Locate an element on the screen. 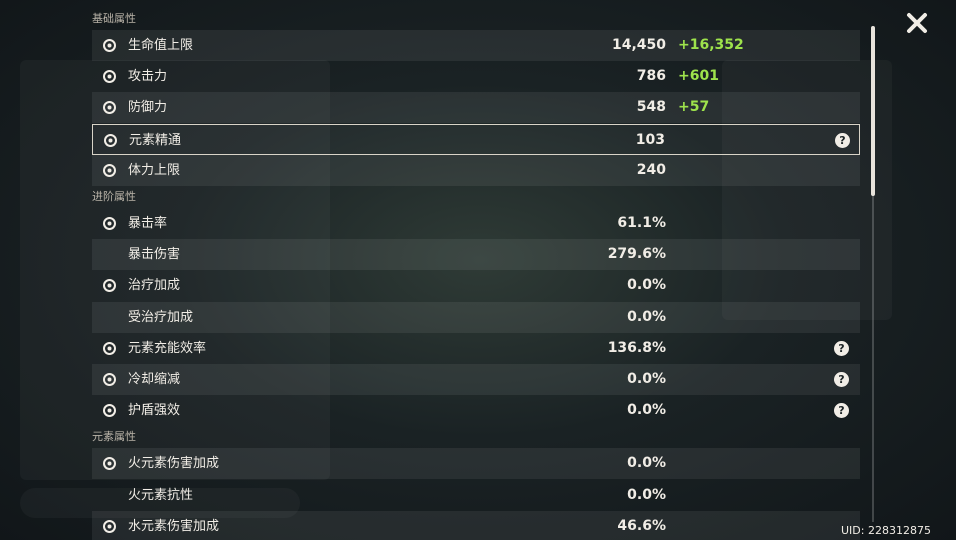 This screenshot has height=540, width=956. stat-row: 水元素伤害加成 46.6% is located at coordinates (476, 525).